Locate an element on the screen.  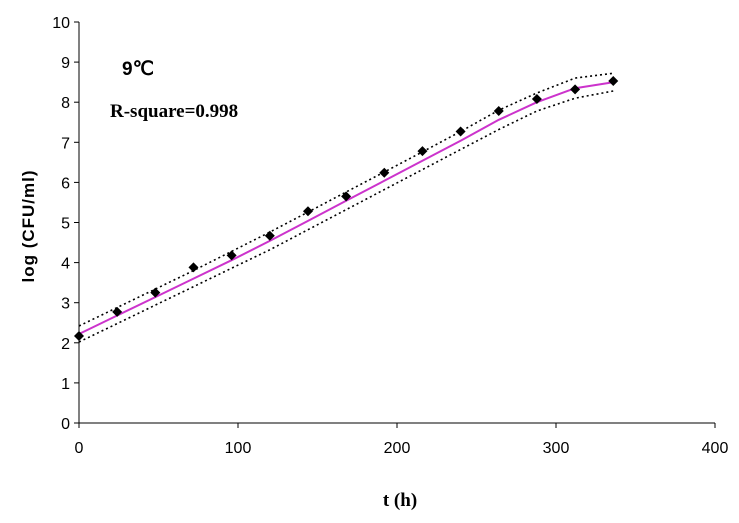
x-tick-labels: 0 100 200 300 400 is located at coordinates (402, 448).